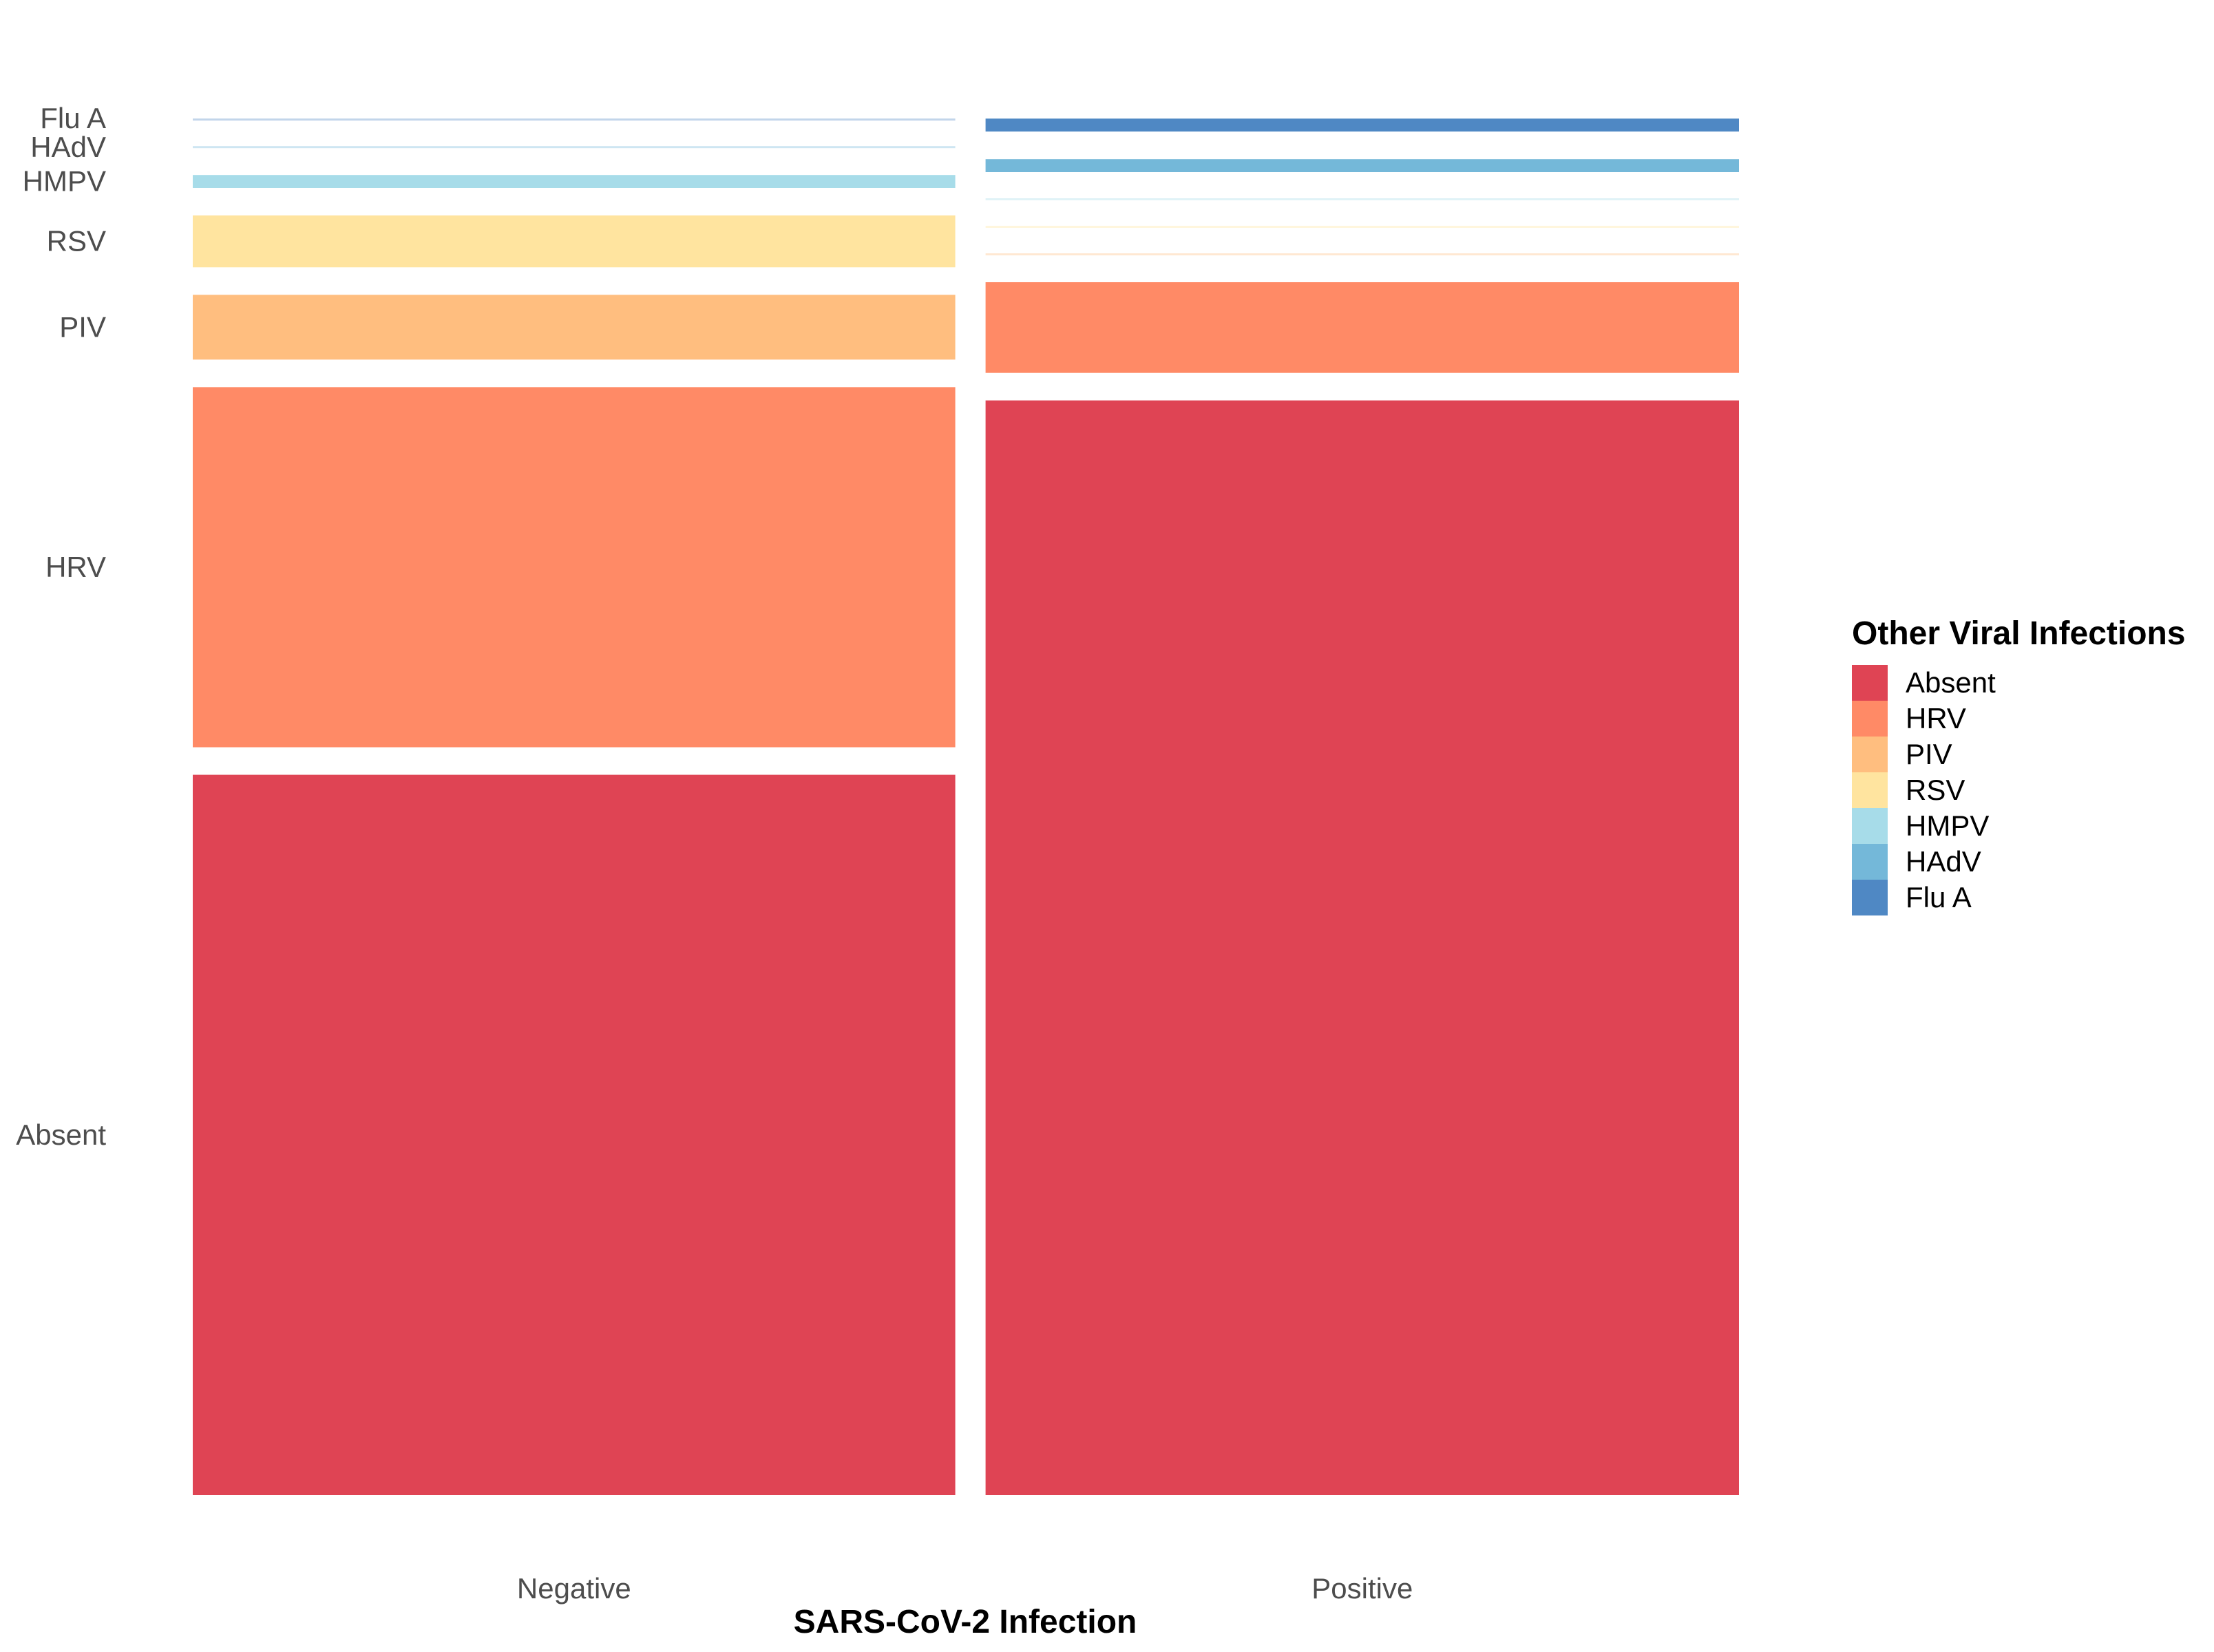  What do you see at coordinates (82, 326) in the screenshot?
I see `y-tick-label: PIV` at bounding box center [82, 326].